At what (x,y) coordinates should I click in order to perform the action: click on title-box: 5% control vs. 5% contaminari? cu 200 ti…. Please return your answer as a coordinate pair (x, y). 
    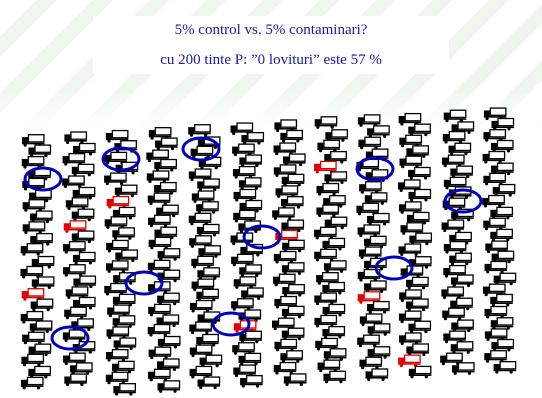
    Looking at the image, I should click on (271, 45).